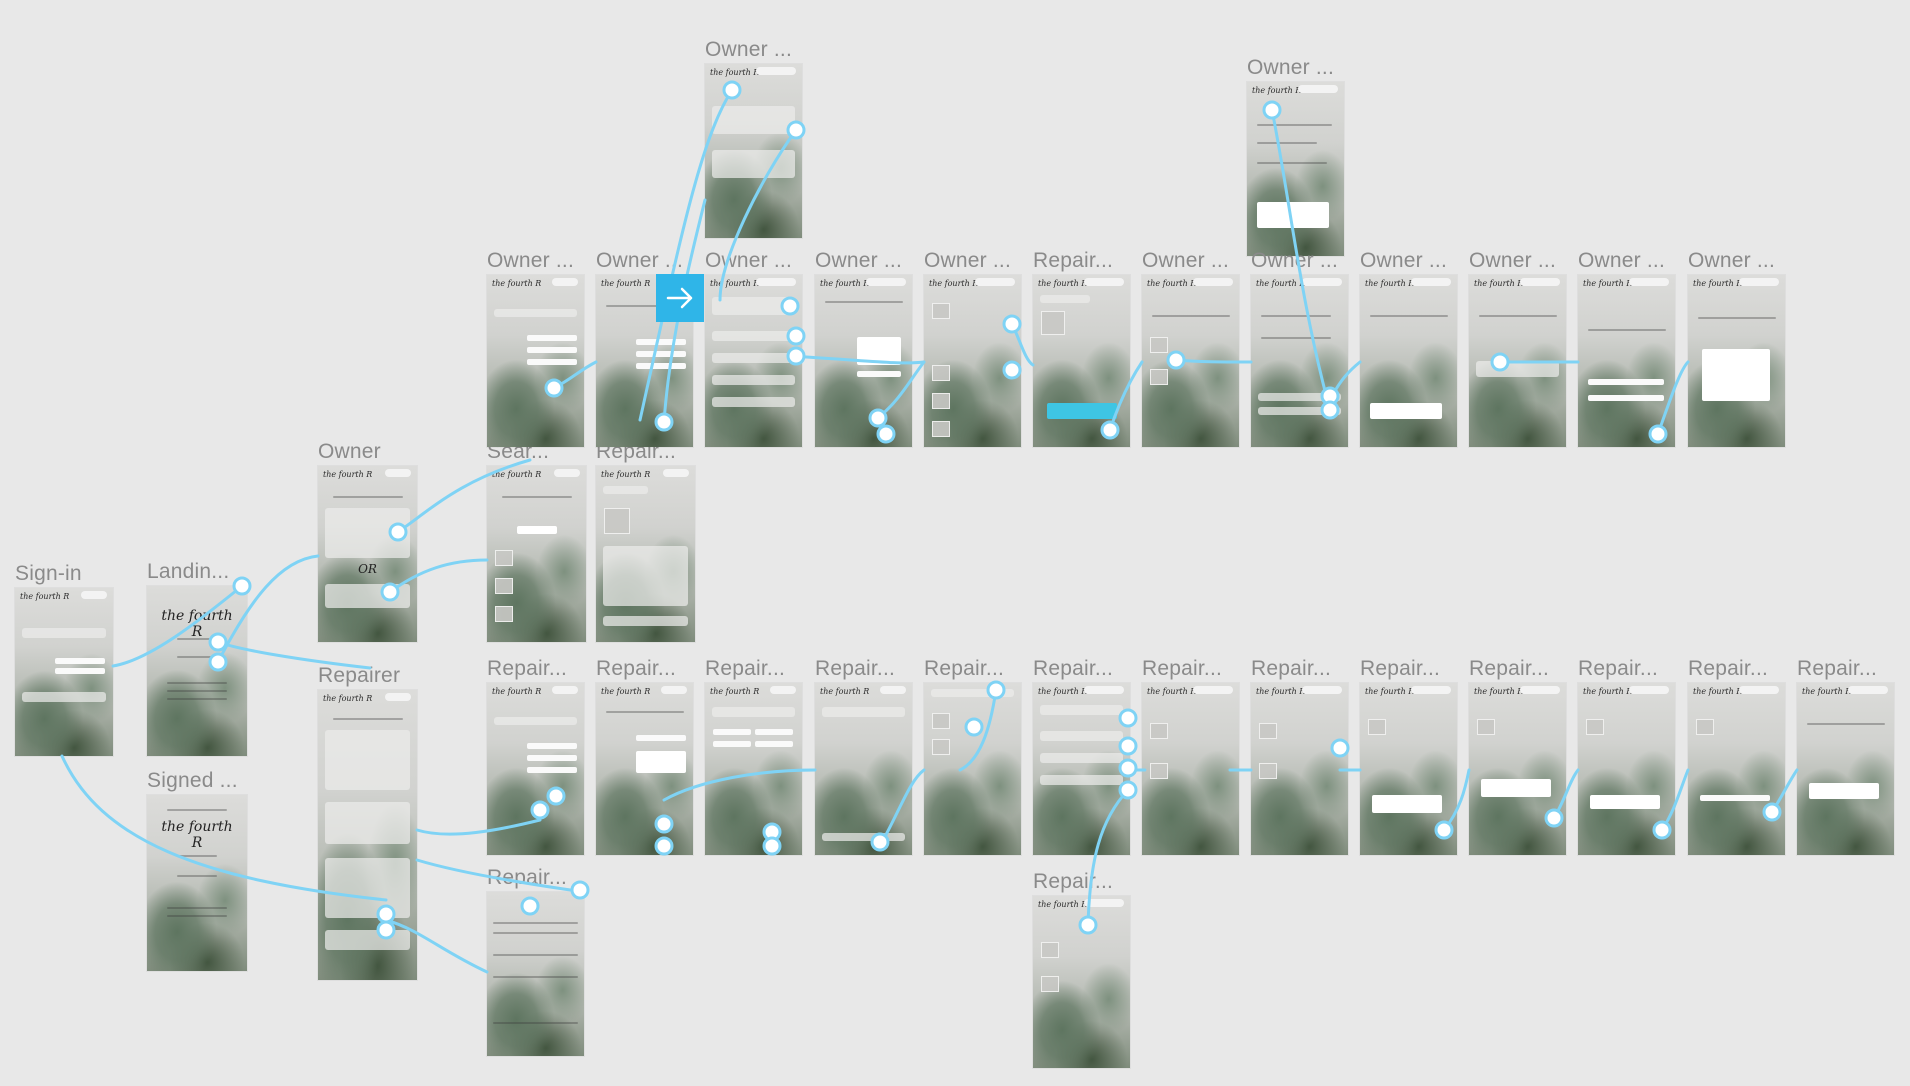 This screenshot has height=1086, width=1910. I want to click on frame-repair-b8: Repair... the fourth R, so click(1299, 756).